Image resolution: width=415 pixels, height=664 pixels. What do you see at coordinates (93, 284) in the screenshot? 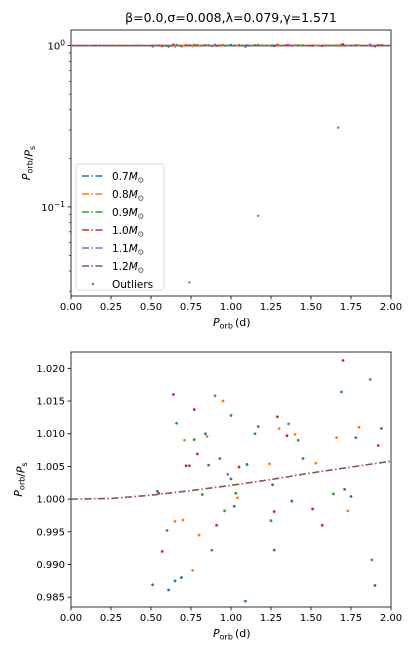
I see `legend-swatch-outliers` at bounding box center [93, 284].